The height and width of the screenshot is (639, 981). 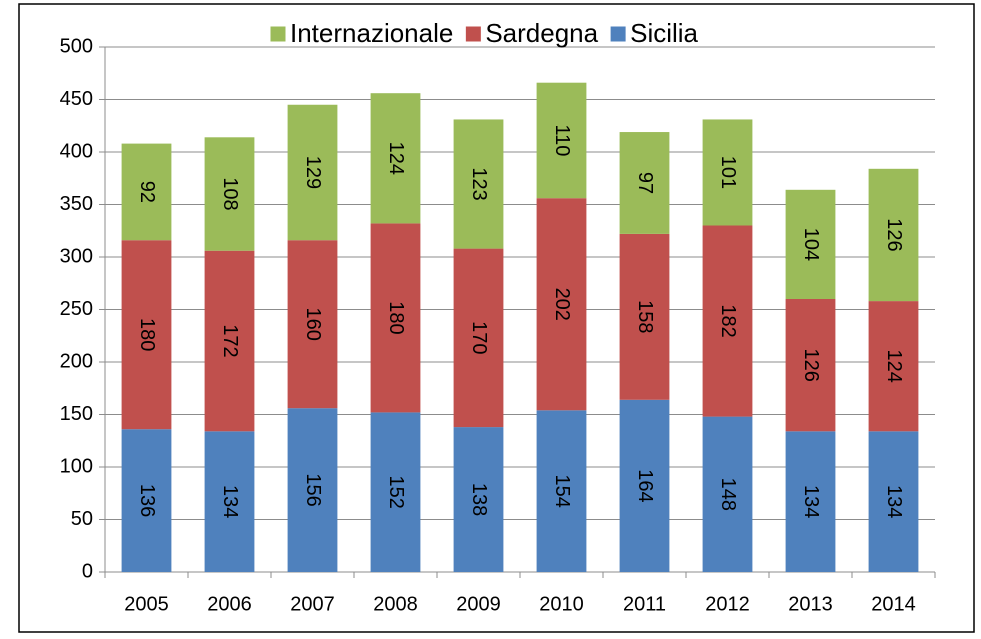 I want to click on x-tick-label: 2014, so click(x=893, y=604).